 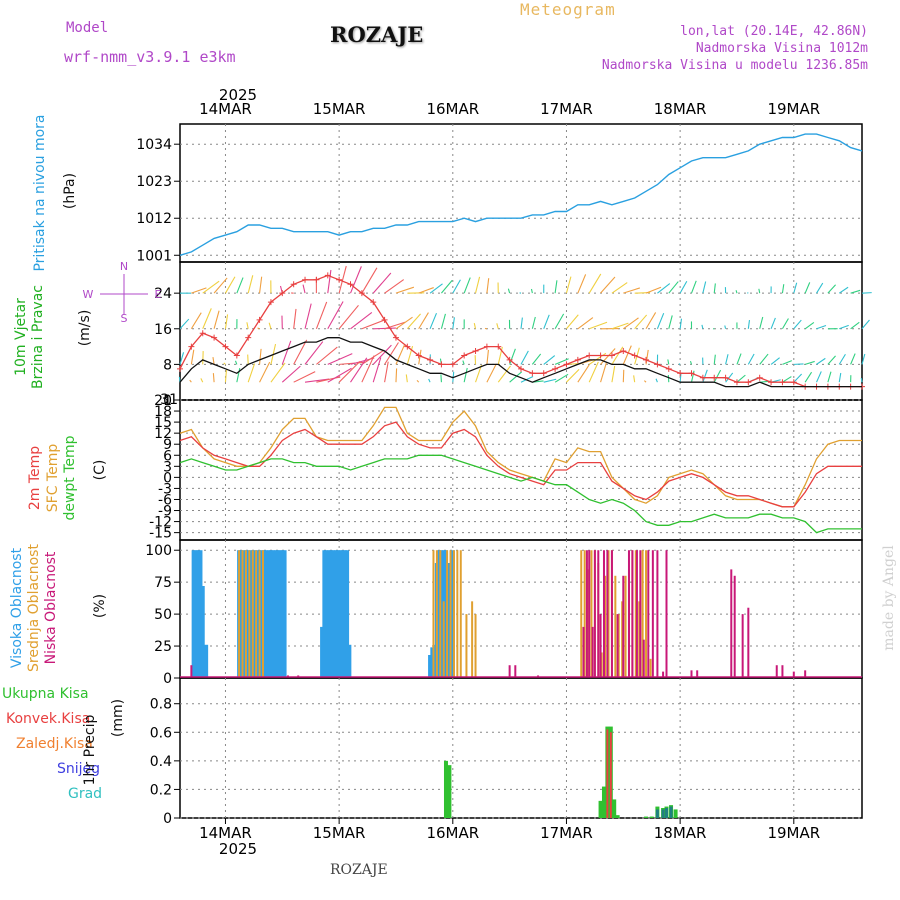 I want to click on precip-total-bar, so click(x=445, y=789).